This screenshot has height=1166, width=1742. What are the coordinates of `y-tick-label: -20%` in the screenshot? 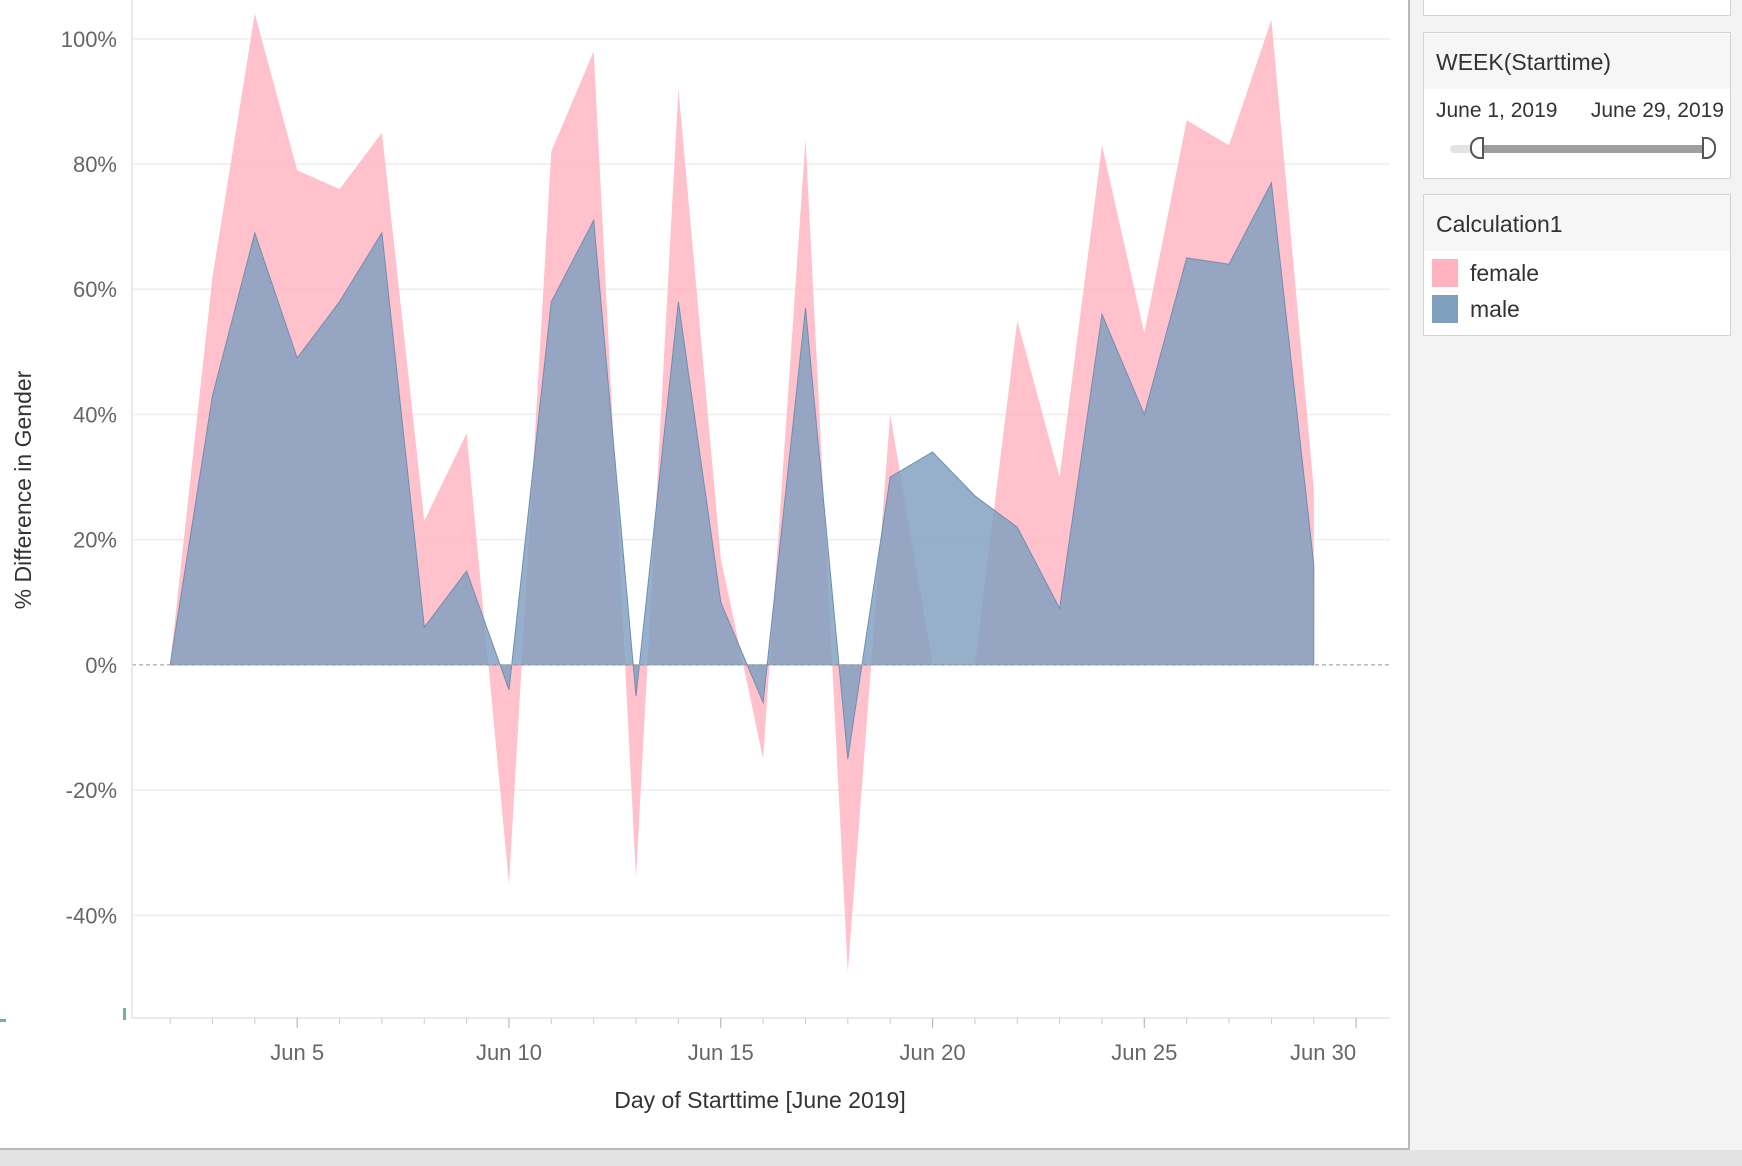 It's located at (91, 790).